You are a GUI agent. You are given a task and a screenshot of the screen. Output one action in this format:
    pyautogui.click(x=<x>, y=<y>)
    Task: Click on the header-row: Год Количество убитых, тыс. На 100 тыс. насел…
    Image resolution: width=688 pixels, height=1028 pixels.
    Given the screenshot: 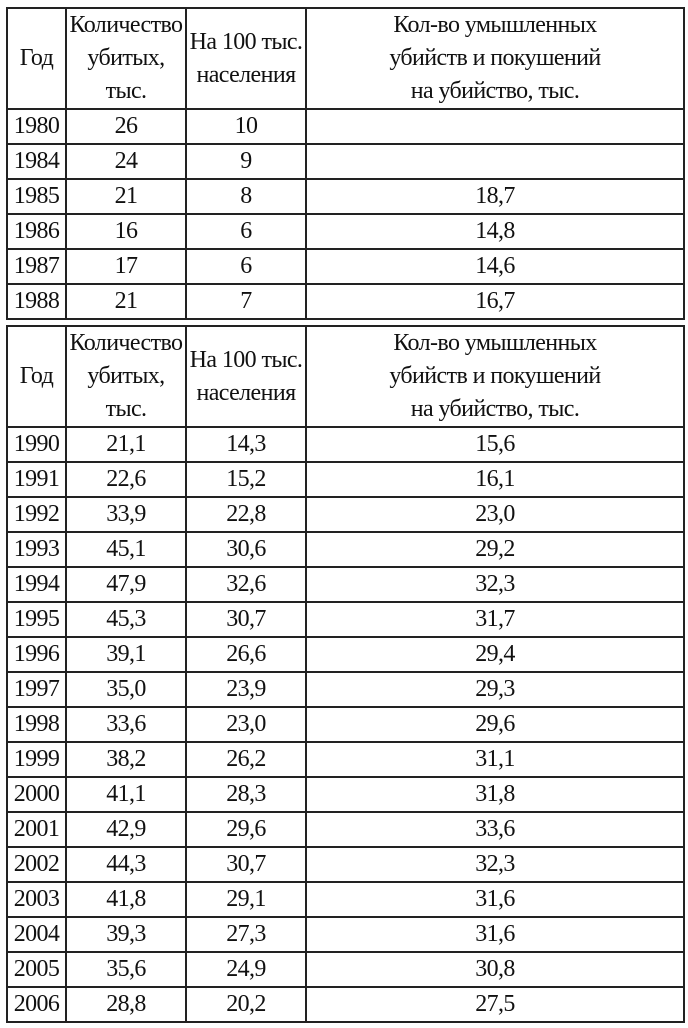 What is the action you would take?
    pyautogui.click(x=345, y=58)
    